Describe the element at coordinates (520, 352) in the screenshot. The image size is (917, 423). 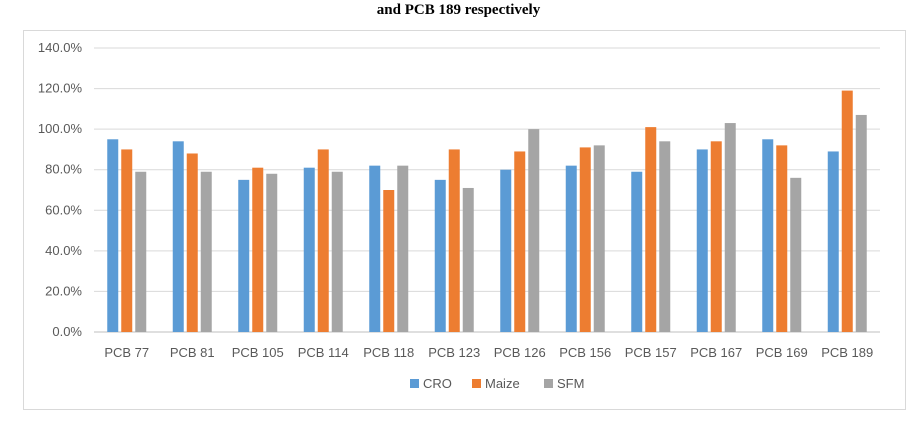
I see `x-tick-label: PCB 126` at that location.